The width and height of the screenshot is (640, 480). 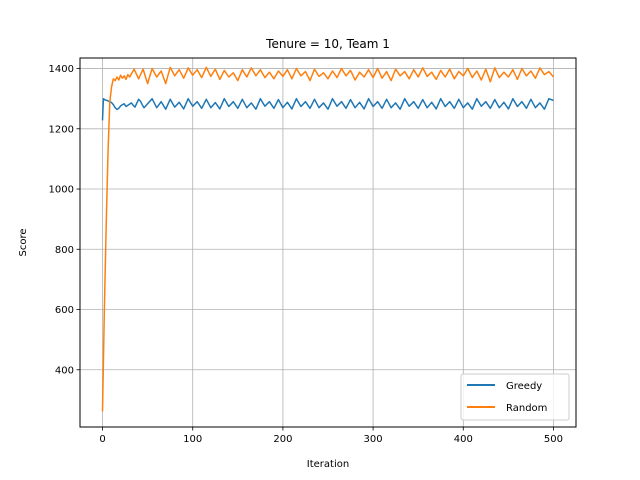 What do you see at coordinates (61, 129) in the screenshot?
I see `y-tick-label: 1200` at bounding box center [61, 129].